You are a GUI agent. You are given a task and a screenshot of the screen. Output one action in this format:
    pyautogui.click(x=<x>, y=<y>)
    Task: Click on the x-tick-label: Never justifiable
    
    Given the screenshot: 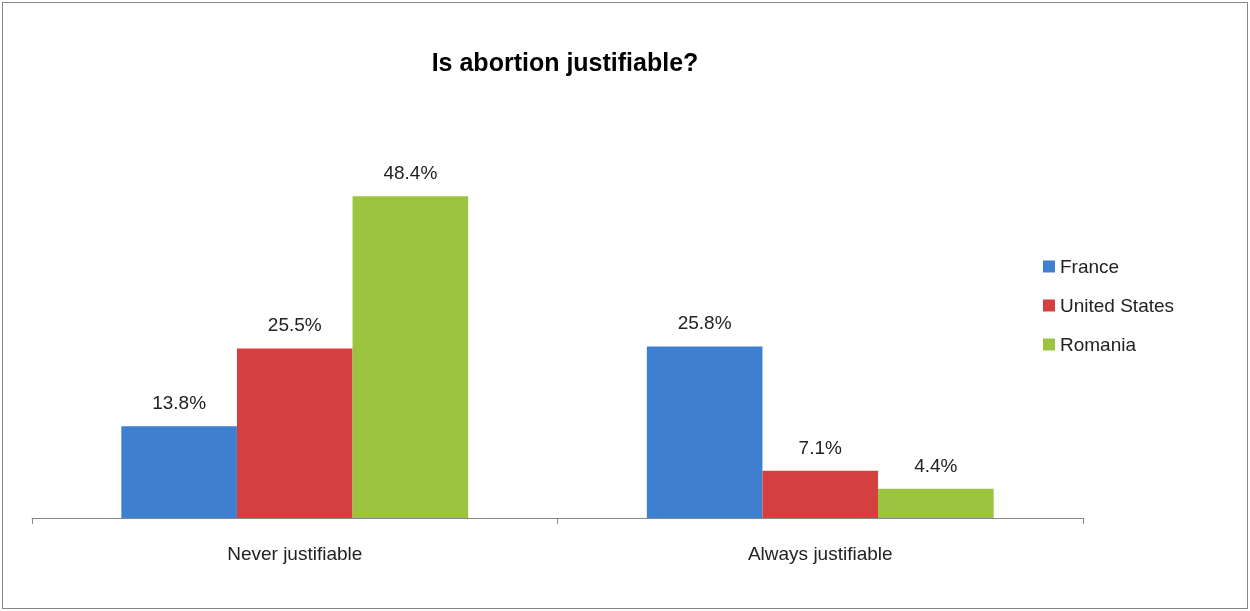 What is the action you would take?
    pyautogui.click(x=295, y=553)
    